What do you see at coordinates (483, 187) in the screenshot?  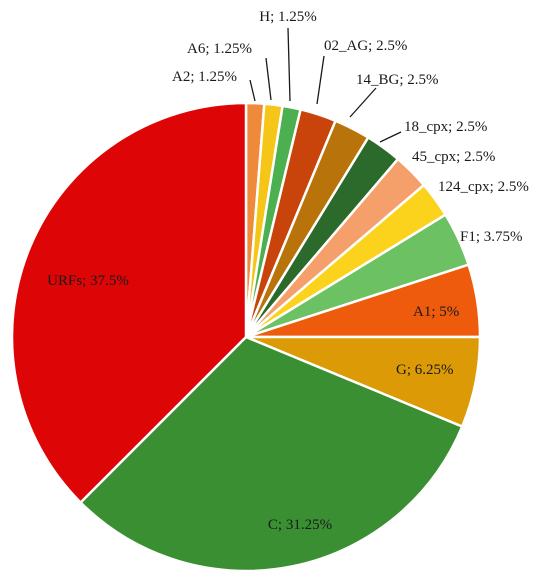 I see `data-label-124-cpx: 124_cpx; 2.5%` at bounding box center [483, 187].